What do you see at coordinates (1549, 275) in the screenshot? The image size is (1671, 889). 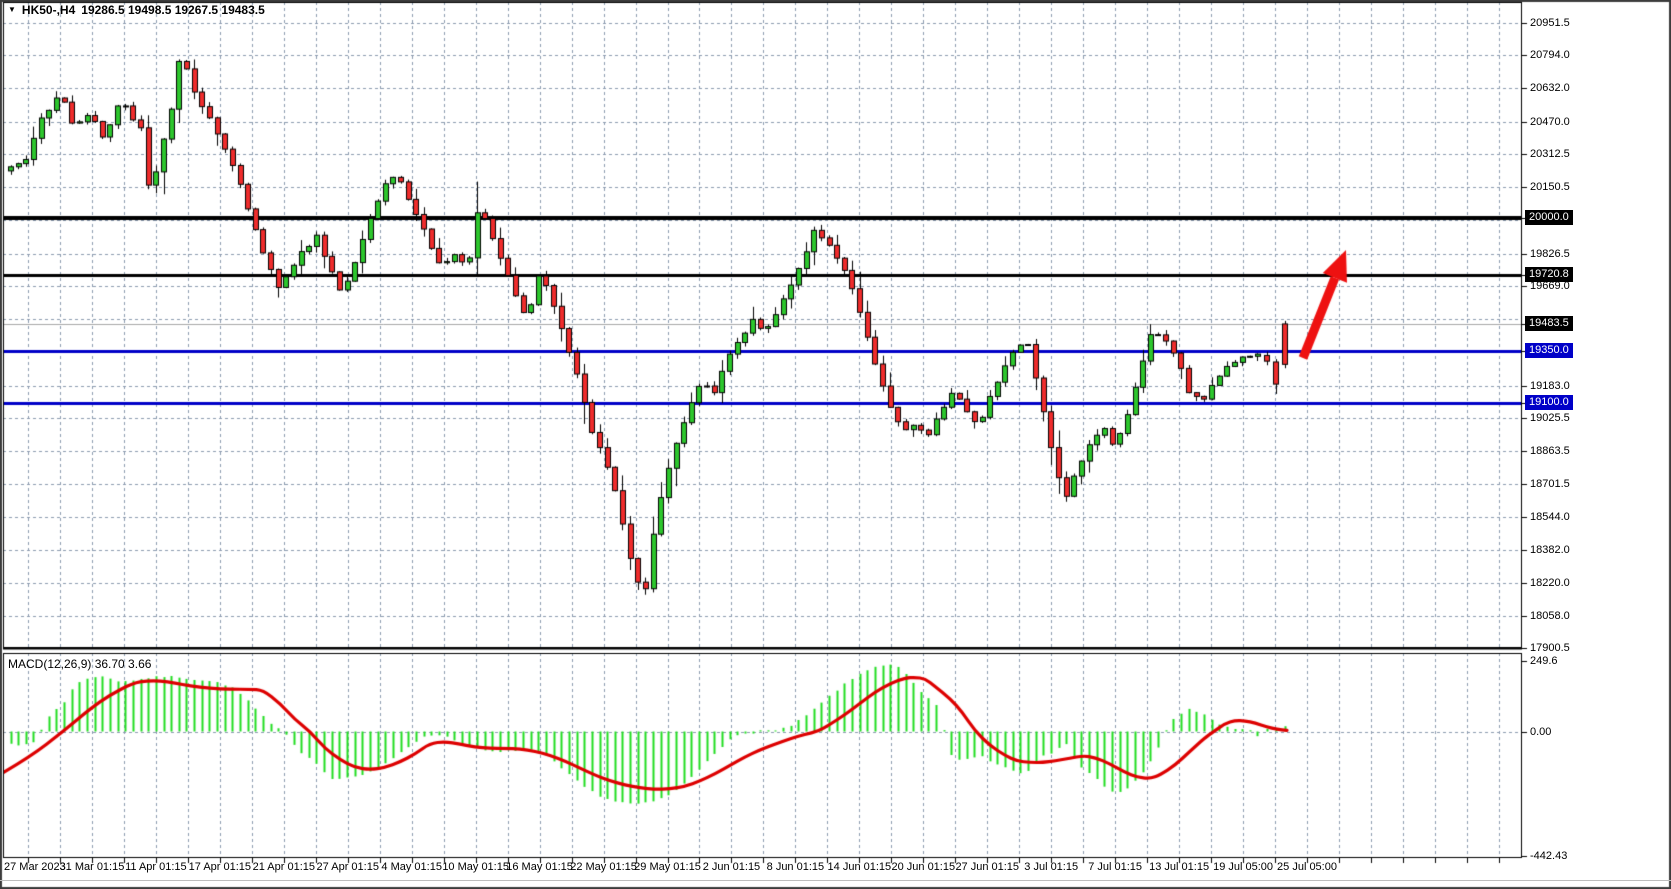 I see `price-badge: 19720.8` at bounding box center [1549, 275].